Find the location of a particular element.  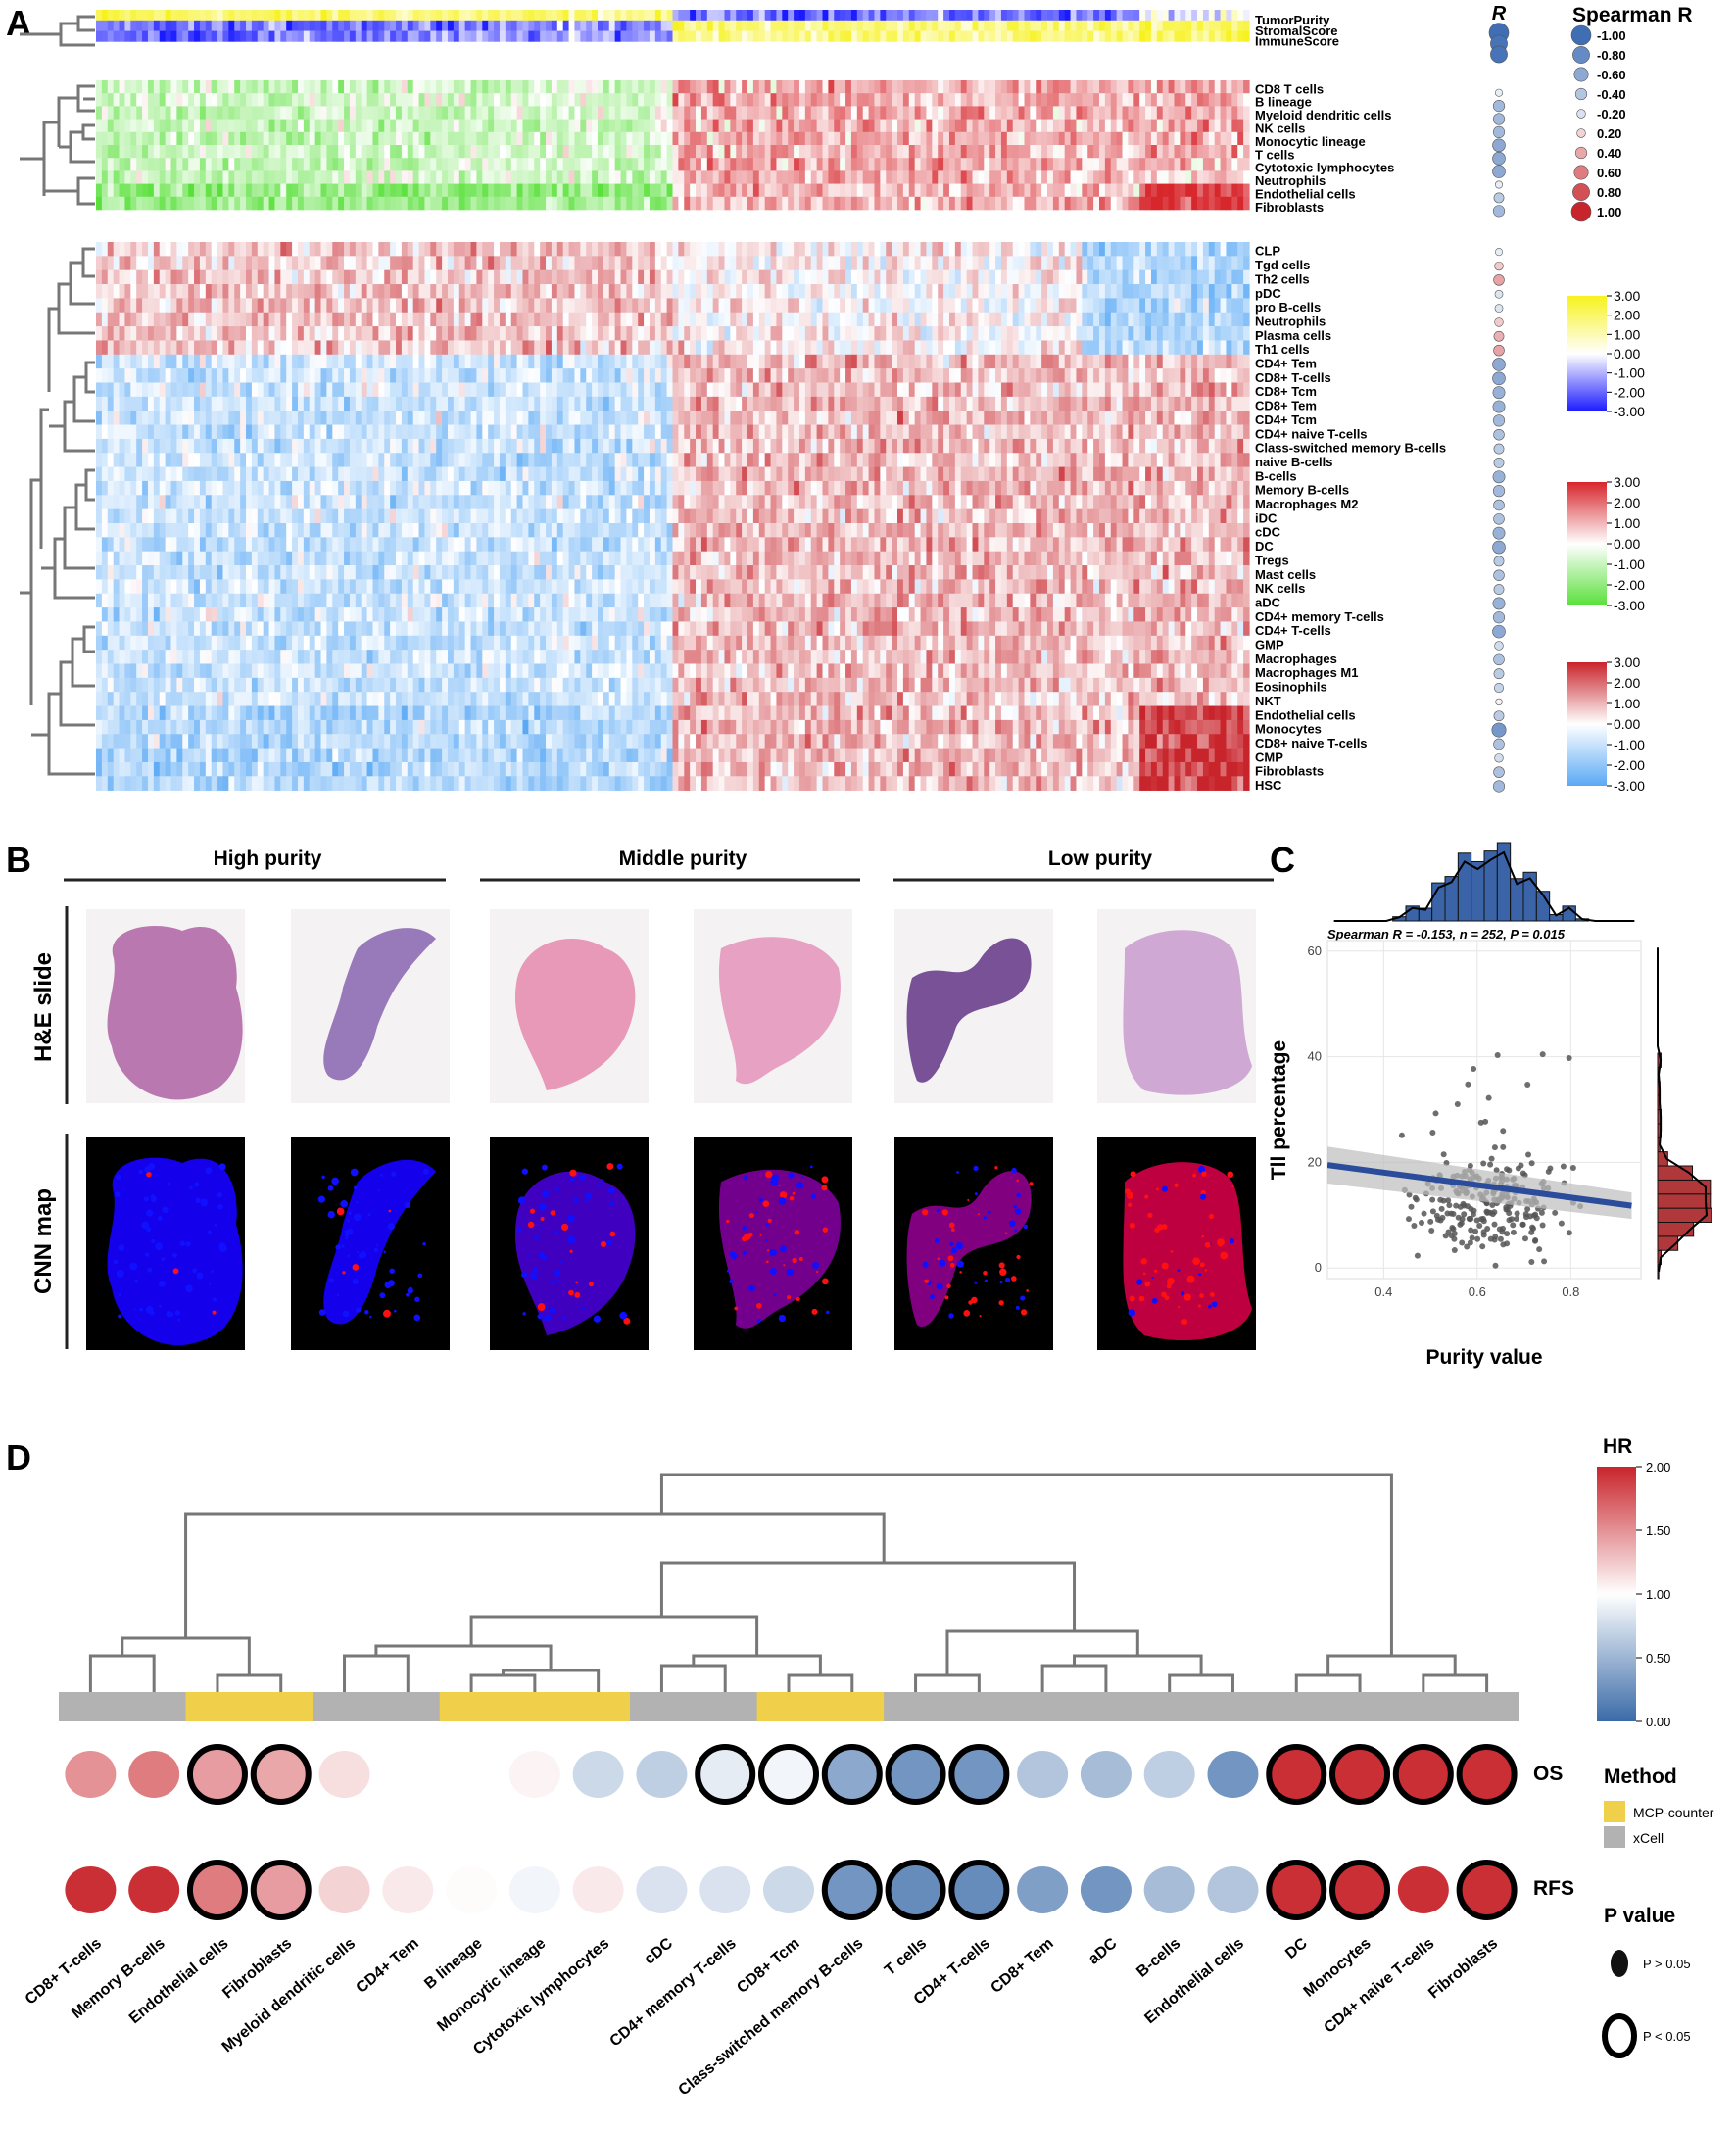

method-swatch-mcp is located at coordinates (1614, 1812).